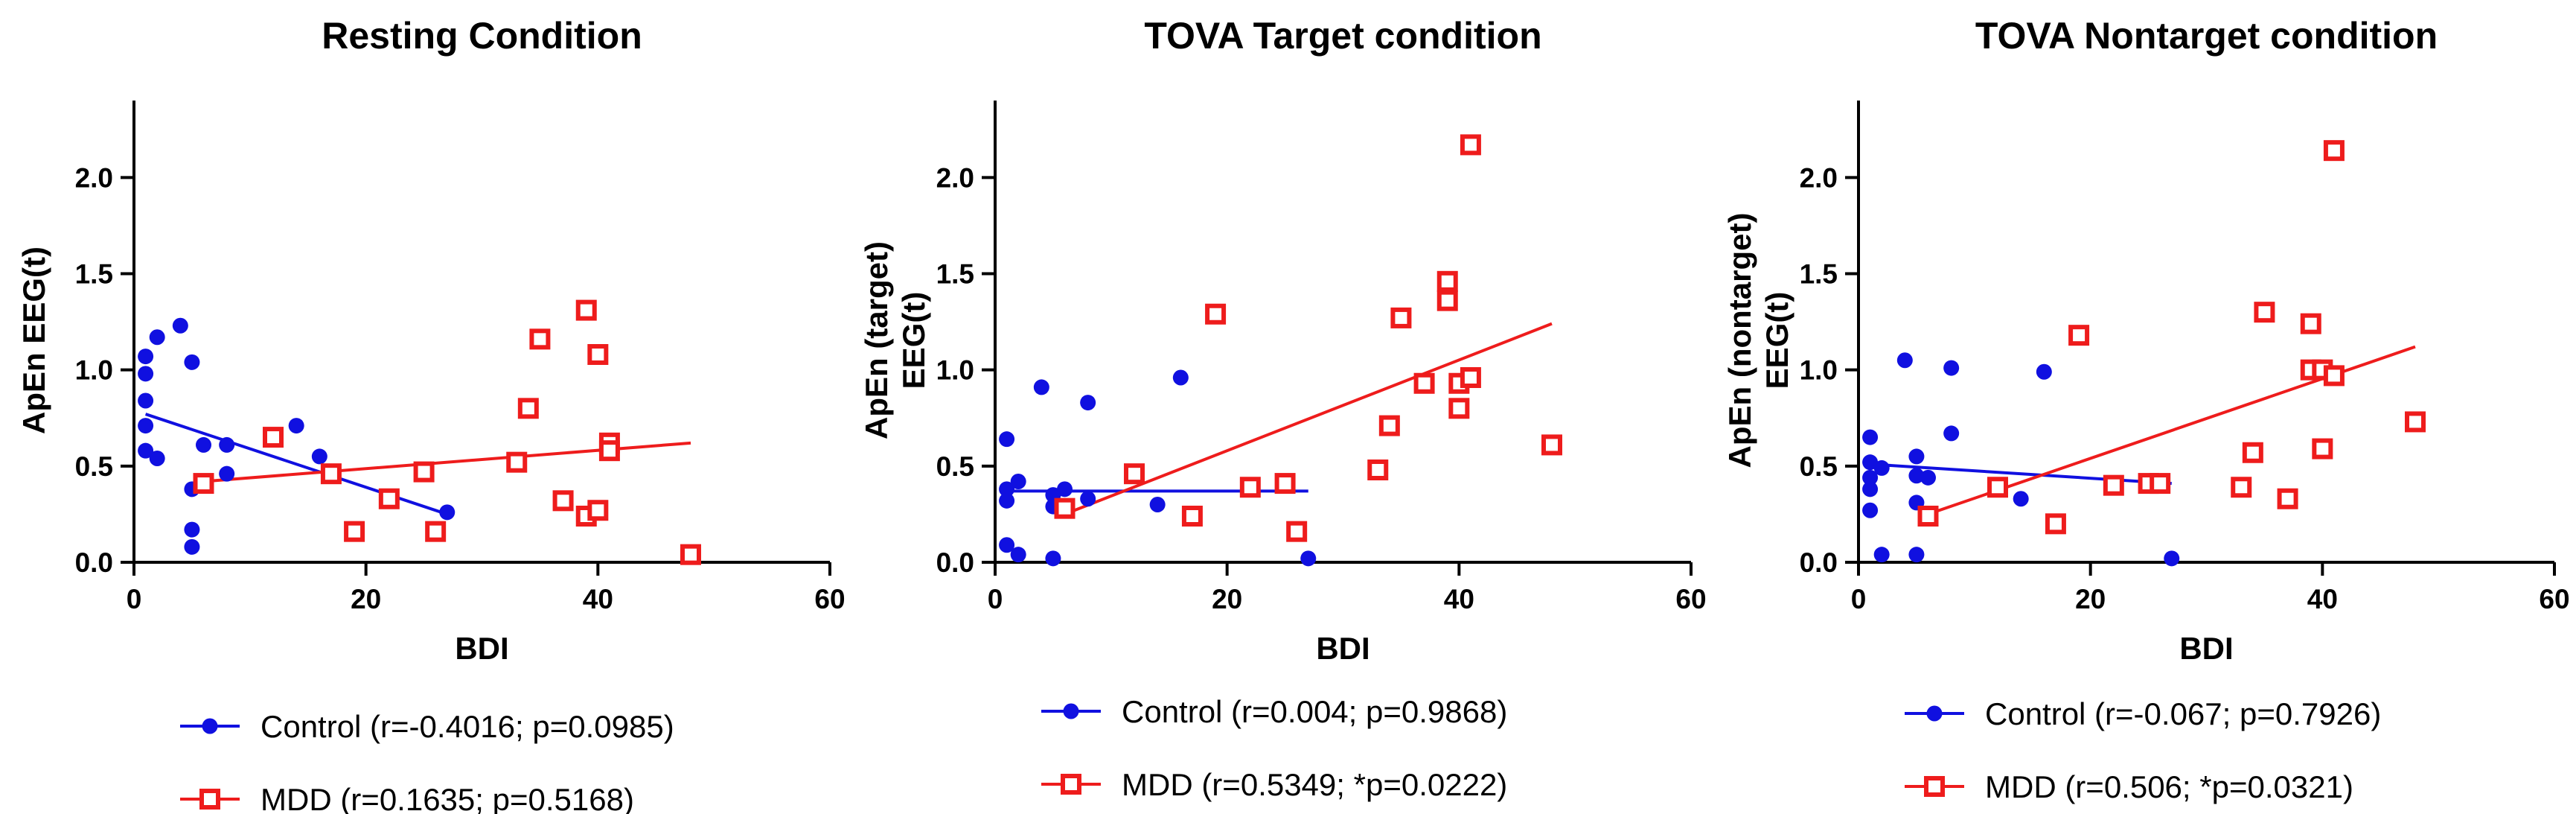 This screenshot has height=814, width=2576. Describe the element at coordinates (2206, 36) in the screenshot. I see `chart-title: TOVA Nontarget condition` at that location.